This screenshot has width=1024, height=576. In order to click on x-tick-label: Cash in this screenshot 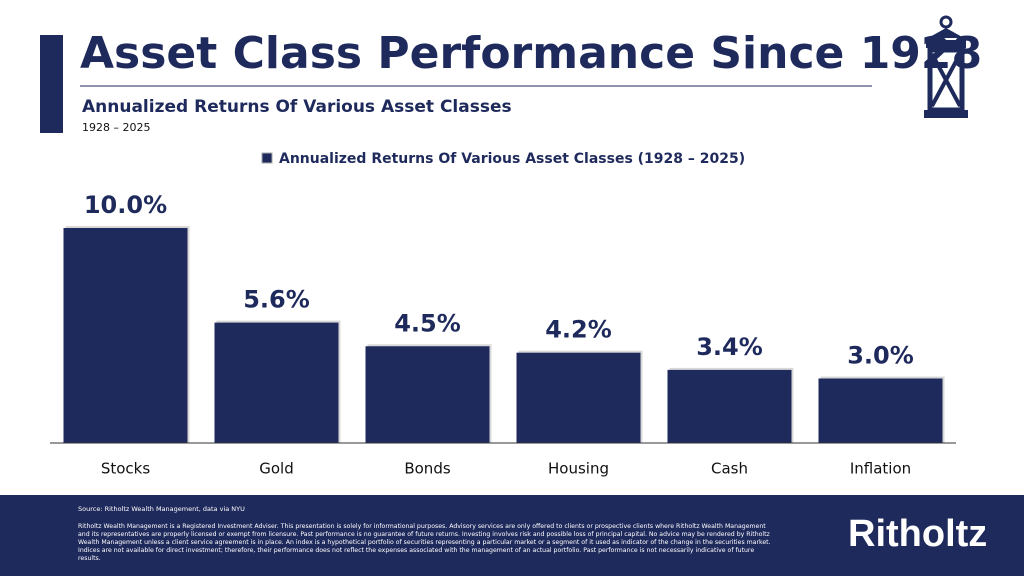, I will do `click(729, 469)`.